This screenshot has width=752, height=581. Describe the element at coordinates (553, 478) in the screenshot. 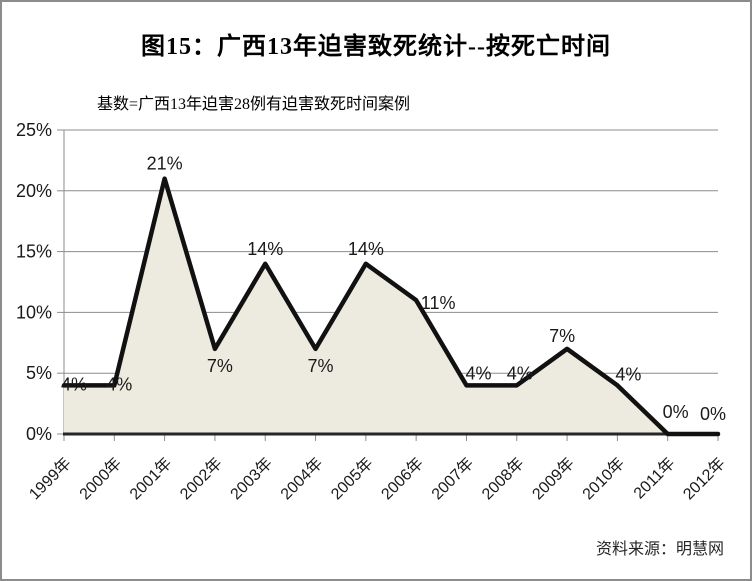

I see `x-axis-label: 2009年` at that location.